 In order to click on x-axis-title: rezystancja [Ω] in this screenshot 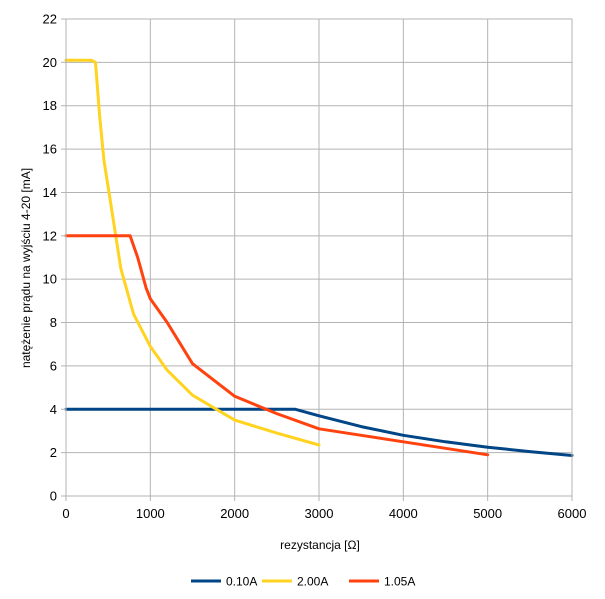, I will do `click(320, 545)`.